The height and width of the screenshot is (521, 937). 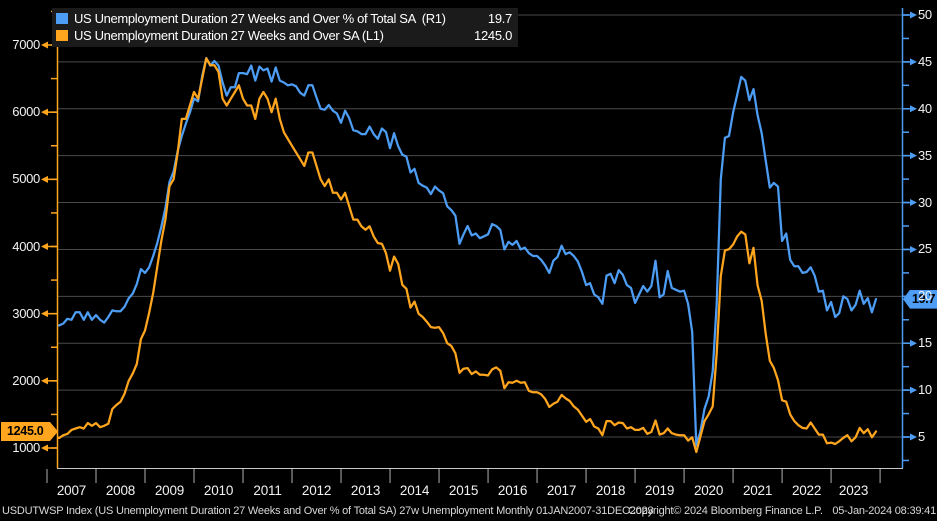 What do you see at coordinates (316, 490) in the screenshot?
I see `x-axis-year-label: 2012` at bounding box center [316, 490].